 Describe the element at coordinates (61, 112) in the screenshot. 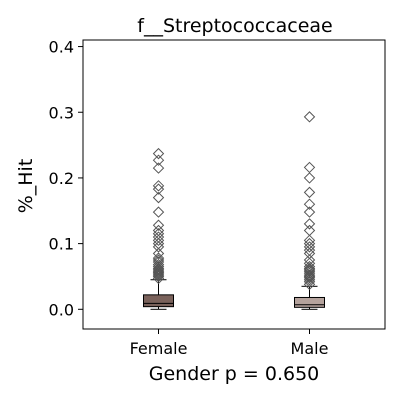

I see `y-tick-label: 0.3` at that location.